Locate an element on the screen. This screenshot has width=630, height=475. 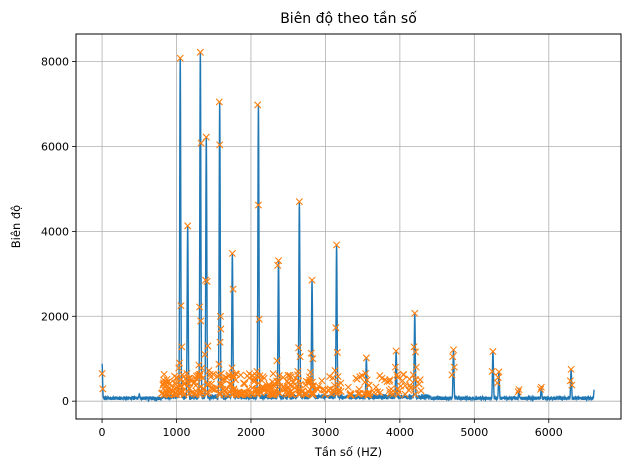
x-axis-label: Tần số (HZ) is located at coordinates (348, 452).